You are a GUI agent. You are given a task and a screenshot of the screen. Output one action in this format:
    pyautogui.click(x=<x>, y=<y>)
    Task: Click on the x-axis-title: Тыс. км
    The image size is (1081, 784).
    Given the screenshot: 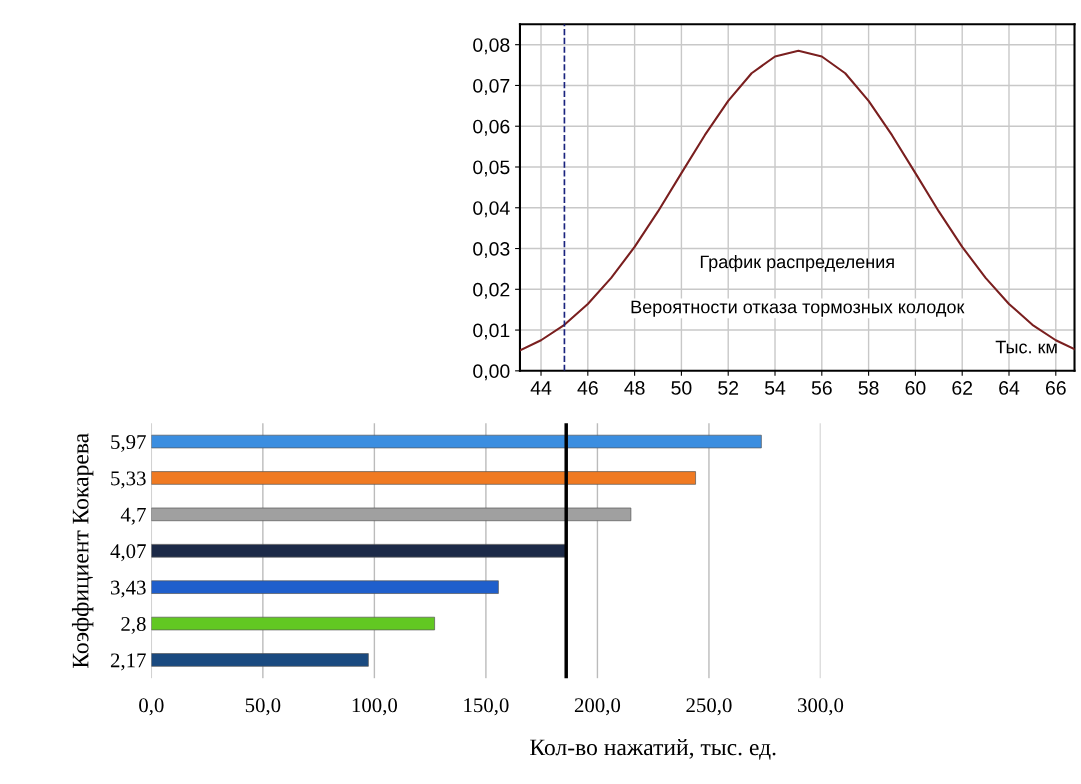 What is the action you would take?
    pyautogui.click(x=1026, y=347)
    